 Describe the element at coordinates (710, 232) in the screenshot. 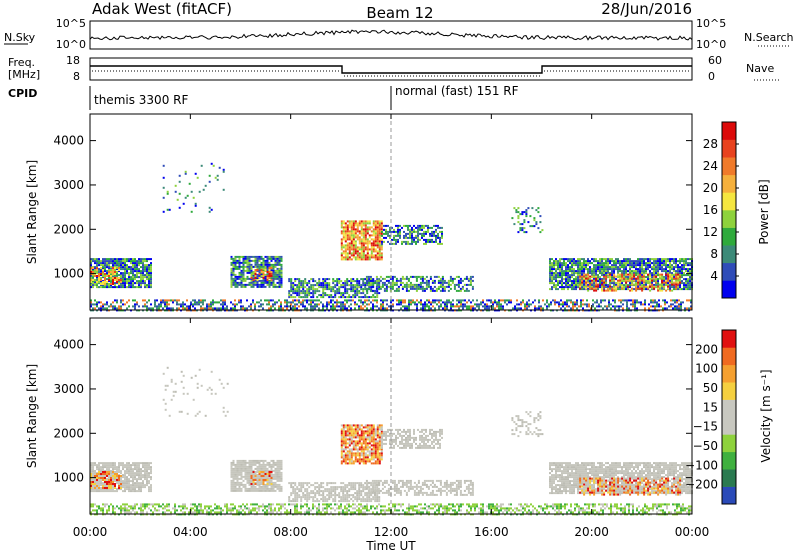

I see `power-colorbar-tick-label: 12` at that location.